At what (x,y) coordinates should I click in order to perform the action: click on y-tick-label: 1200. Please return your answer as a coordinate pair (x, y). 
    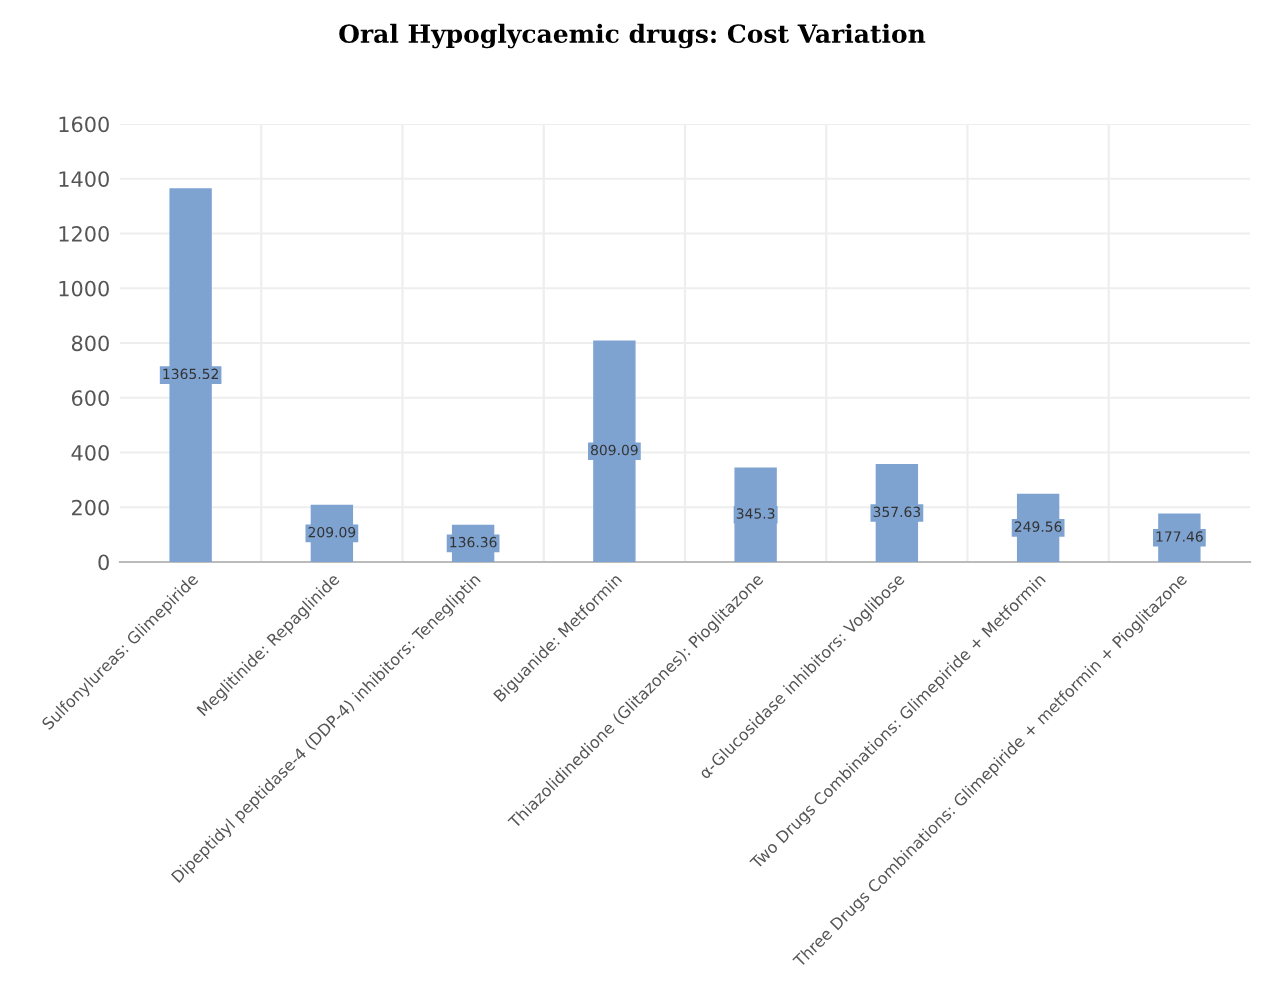
    Looking at the image, I should click on (84, 233).